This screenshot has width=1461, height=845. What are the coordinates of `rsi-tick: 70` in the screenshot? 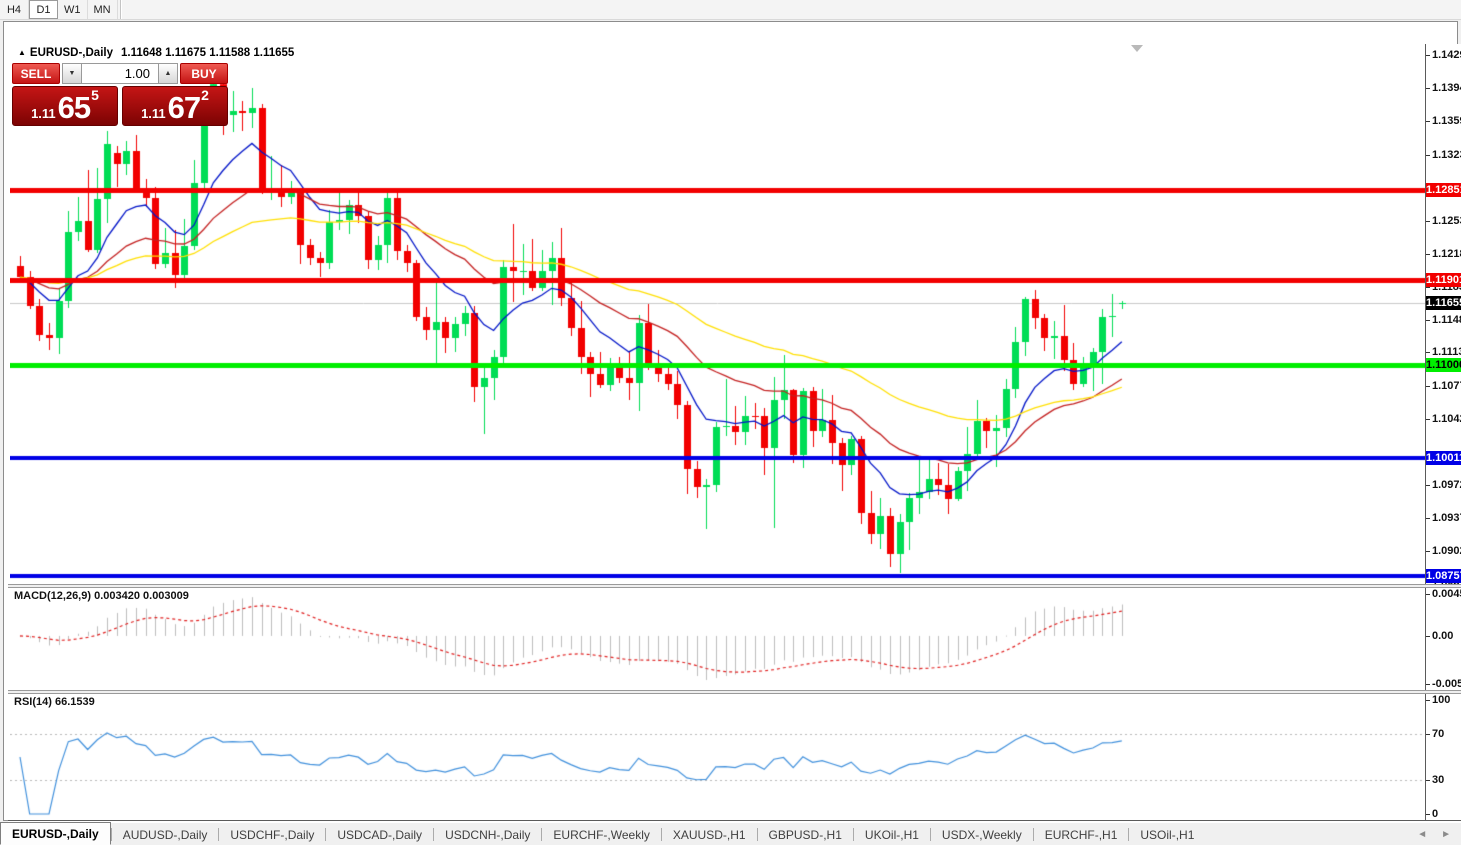 It's located at (1443, 734).